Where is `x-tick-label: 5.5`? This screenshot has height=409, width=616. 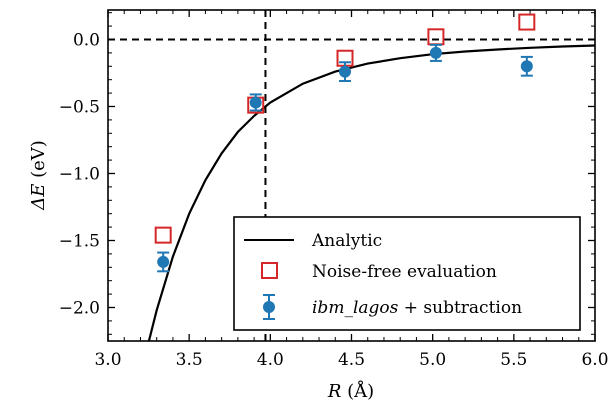 x-tick-label: 5.5 is located at coordinates (513, 360).